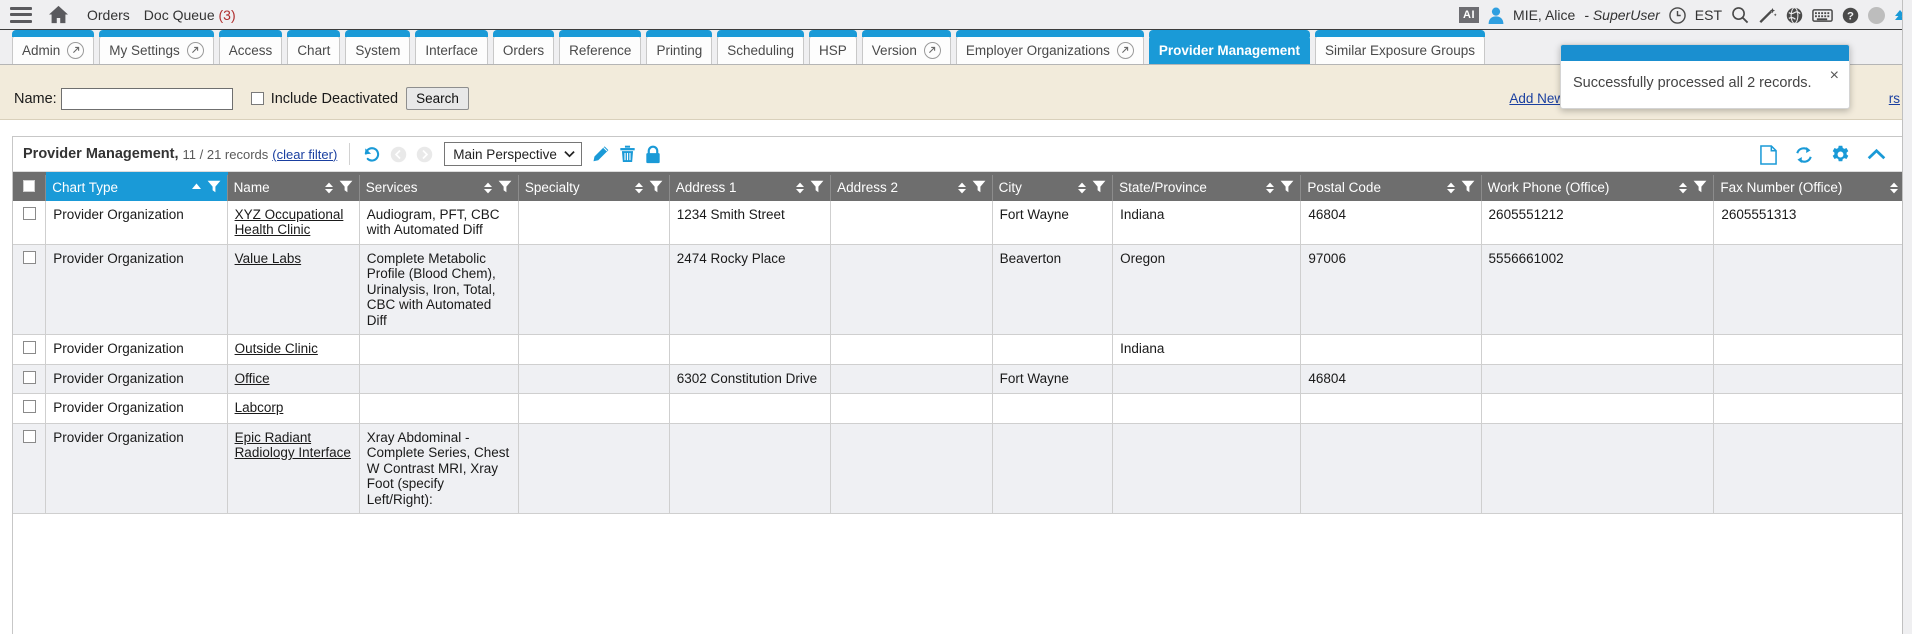 This screenshot has width=1912, height=634. What do you see at coordinates (833, 47) in the screenshot?
I see `tab-hsp: HSP` at bounding box center [833, 47].